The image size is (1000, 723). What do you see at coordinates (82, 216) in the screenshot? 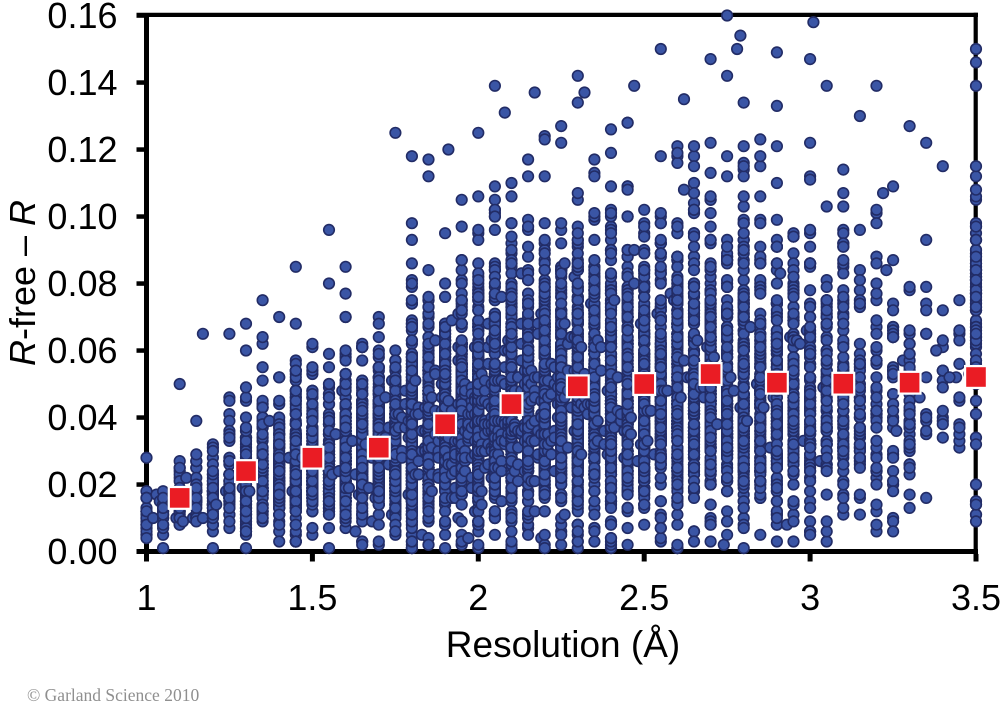
I see `svg-text: 0.10` at bounding box center [82, 216].